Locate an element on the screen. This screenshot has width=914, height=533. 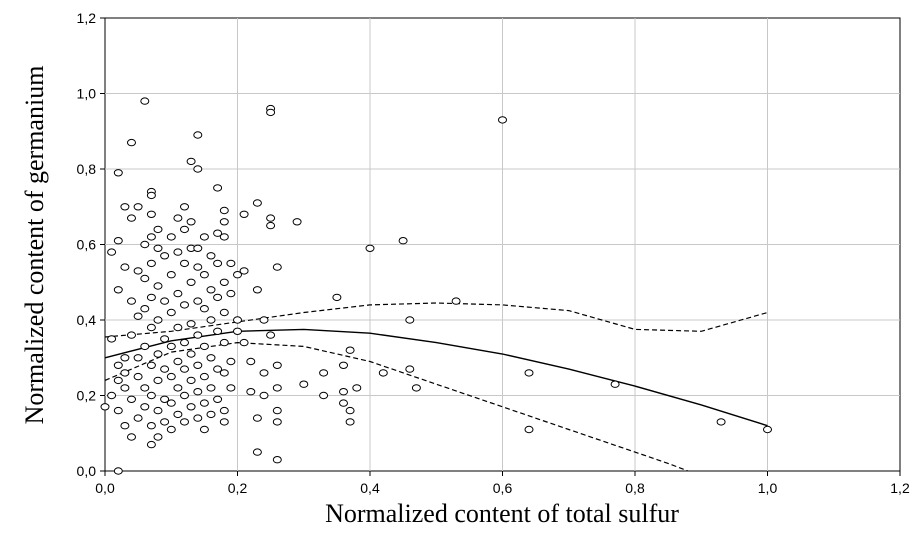
y-tick-label: 0,2 is located at coordinates (87, 396).